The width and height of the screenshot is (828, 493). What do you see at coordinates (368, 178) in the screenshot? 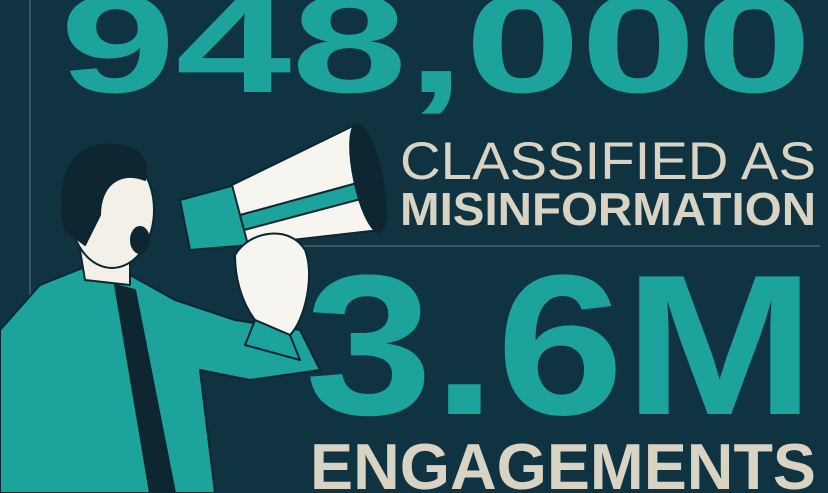
I see `megaphone-rim` at bounding box center [368, 178].